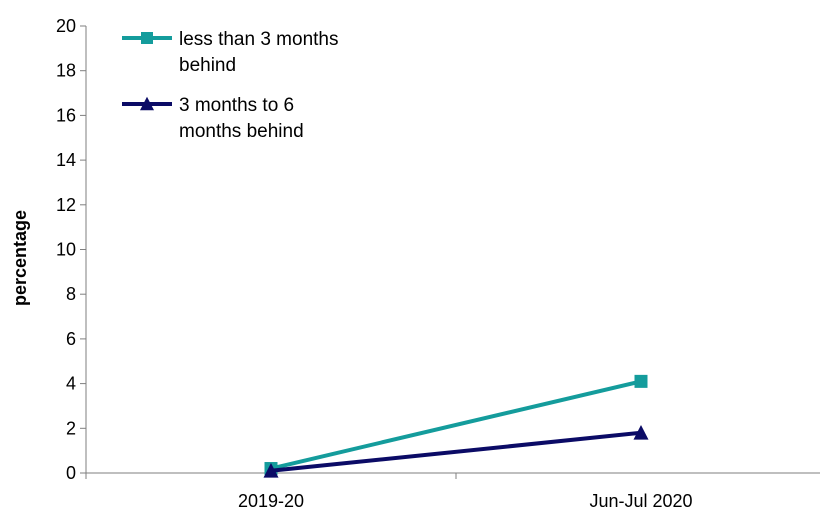 The height and width of the screenshot is (519, 820). What do you see at coordinates (66, 115) in the screenshot?
I see `y-tick-label: 16` at bounding box center [66, 115].